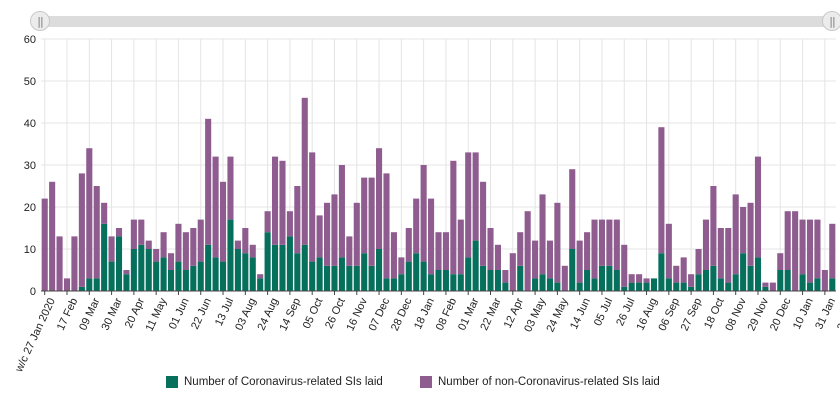 Image resolution: width=840 pixels, height=401 pixels. What do you see at coordinates (40, 21) in the screenshot?
I see `scrollbar-left-handle: ||` at bounding box center [40, 21].